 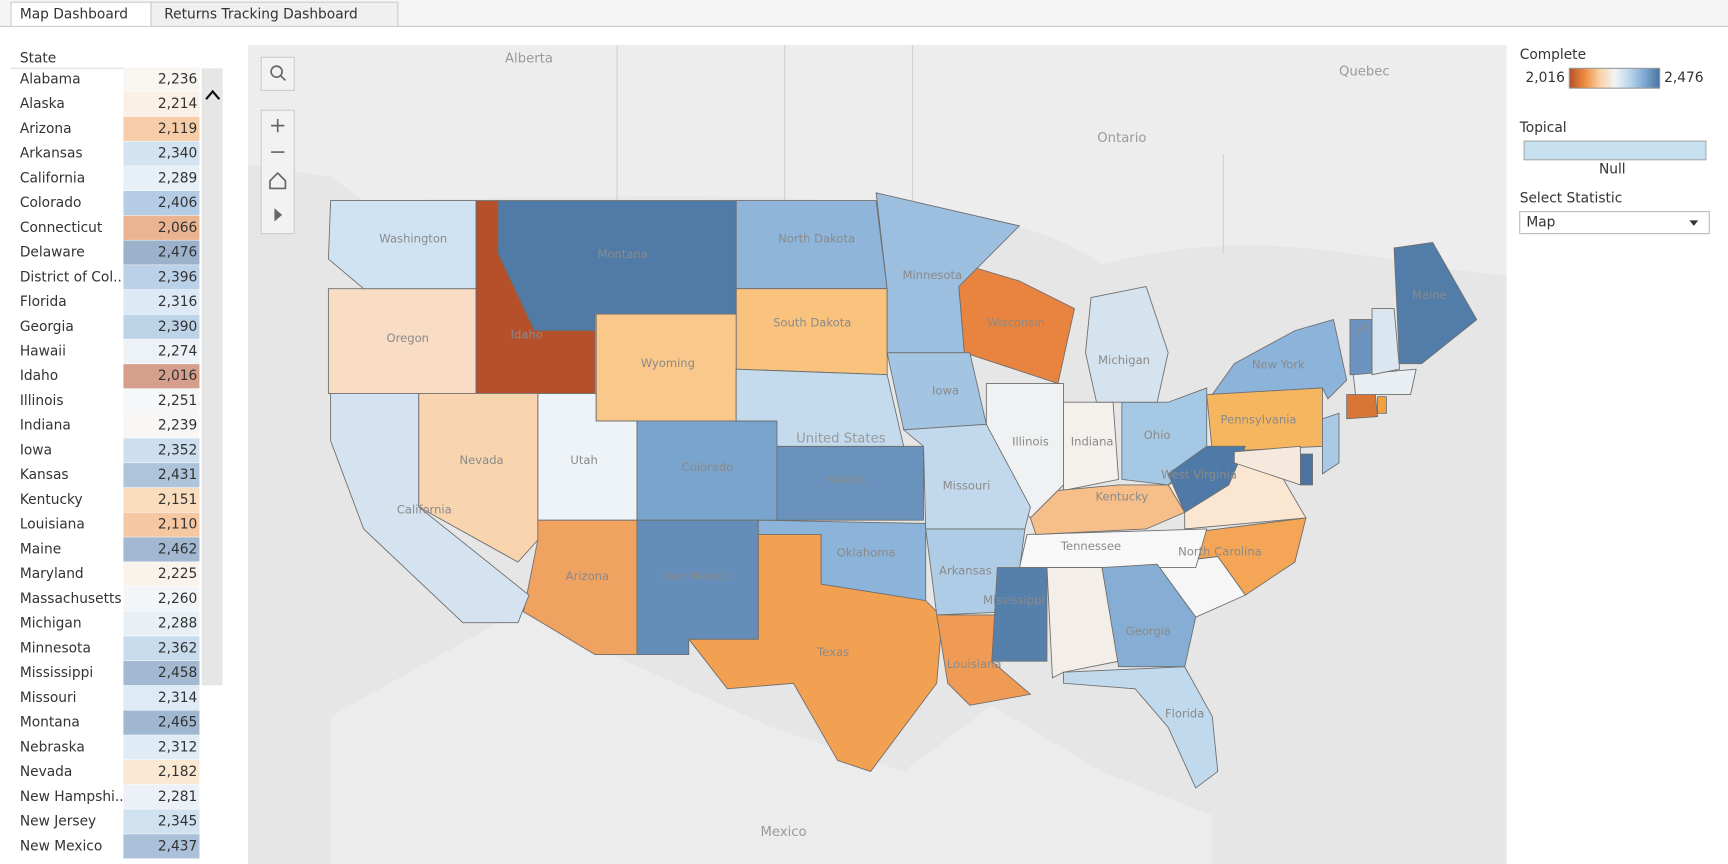 I want to click on tab-label: Map Dashboard, so click(x=74, y=14).